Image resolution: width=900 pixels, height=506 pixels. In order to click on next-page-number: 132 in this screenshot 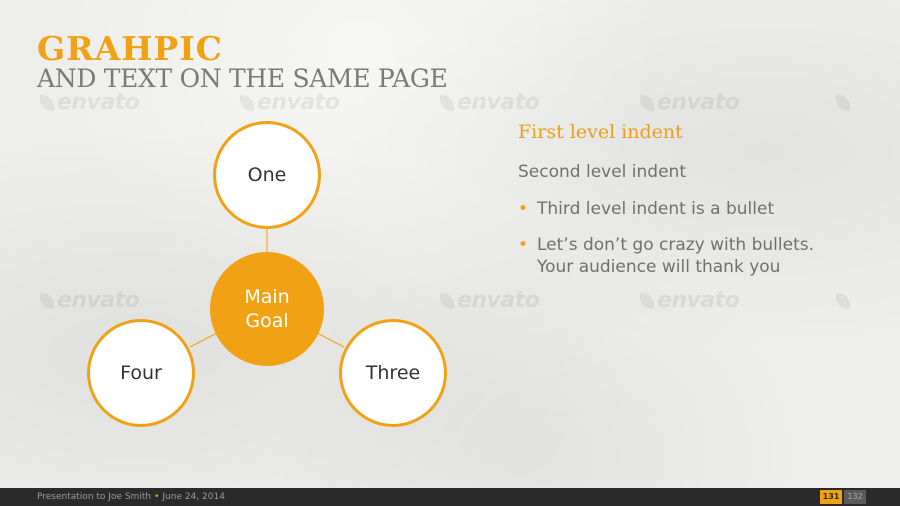, I will do `click(855, 497)`.